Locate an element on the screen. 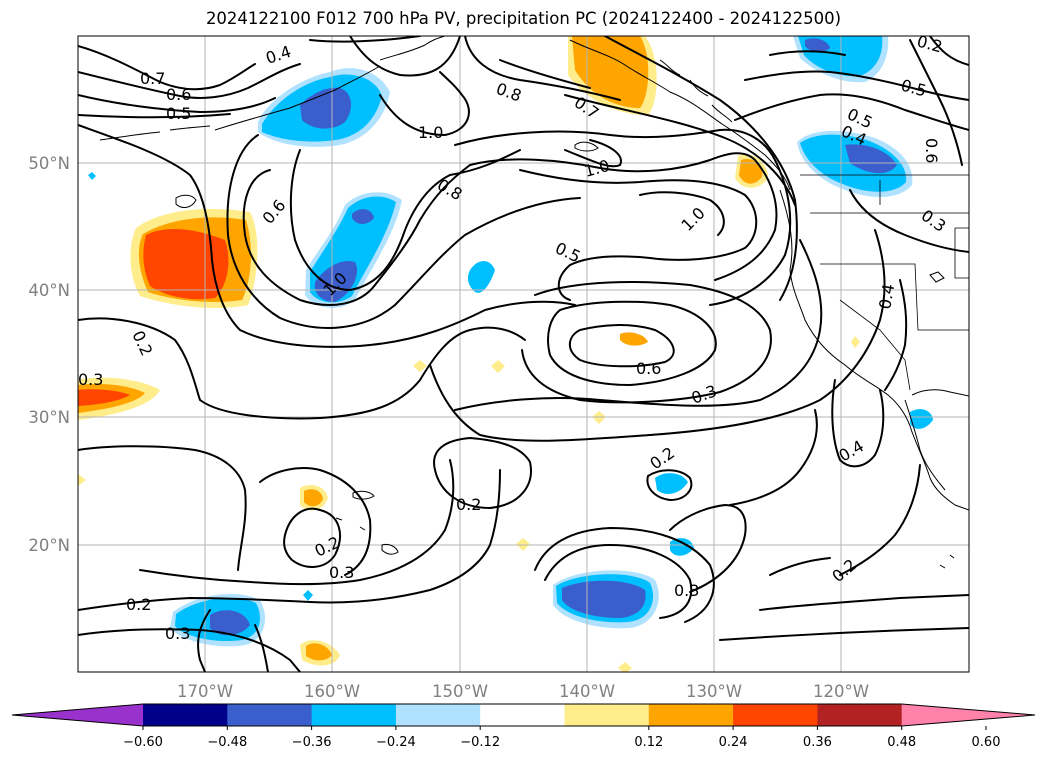 Image resolution: width=1047 pixels, height=765 pixels. colorbar-tick-label: 0.48 is located at coordinates (901, 742).